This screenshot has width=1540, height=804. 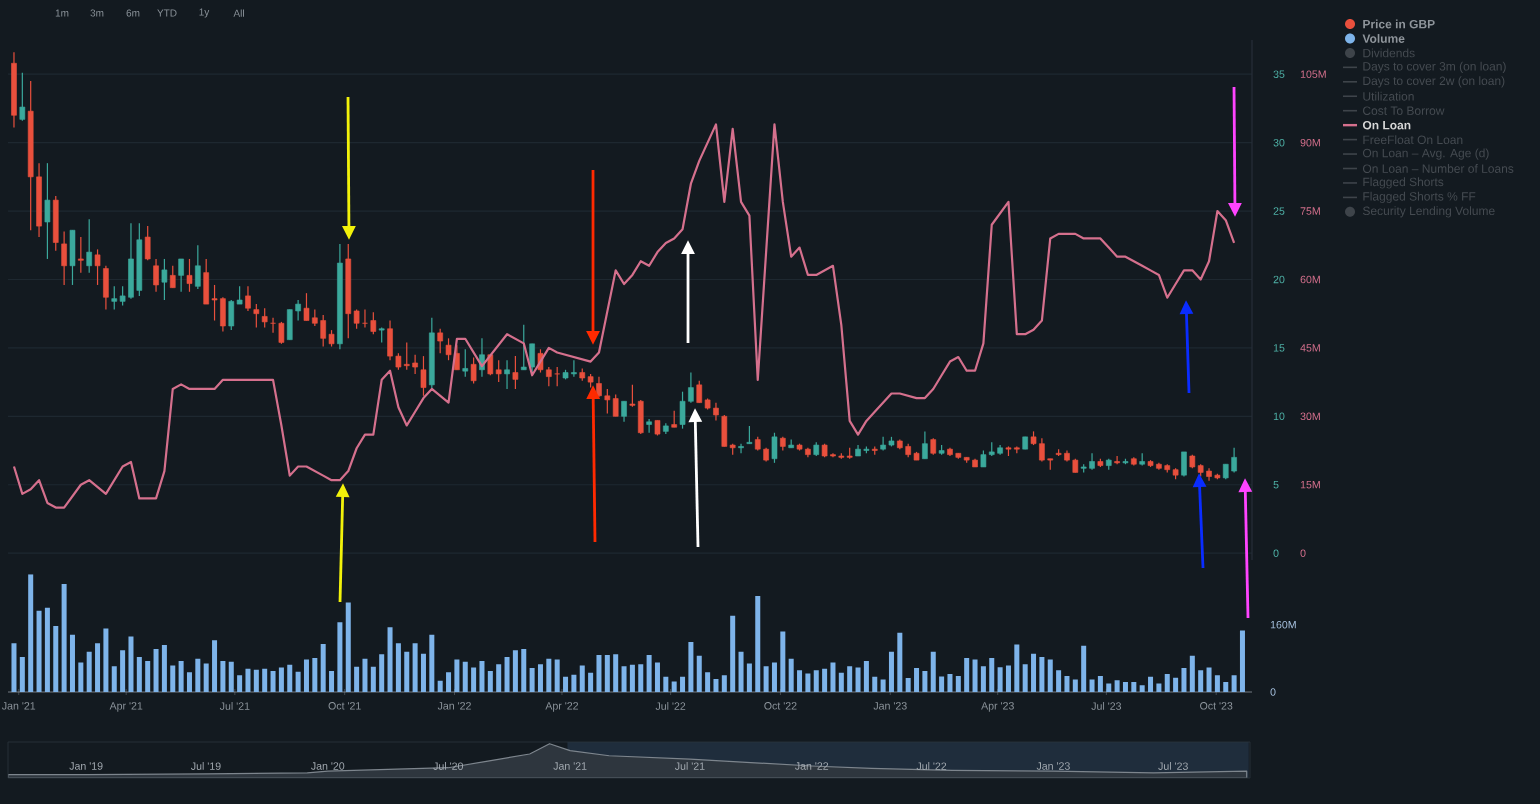 I want to click on text: 1y, so click(x=204, y=13).